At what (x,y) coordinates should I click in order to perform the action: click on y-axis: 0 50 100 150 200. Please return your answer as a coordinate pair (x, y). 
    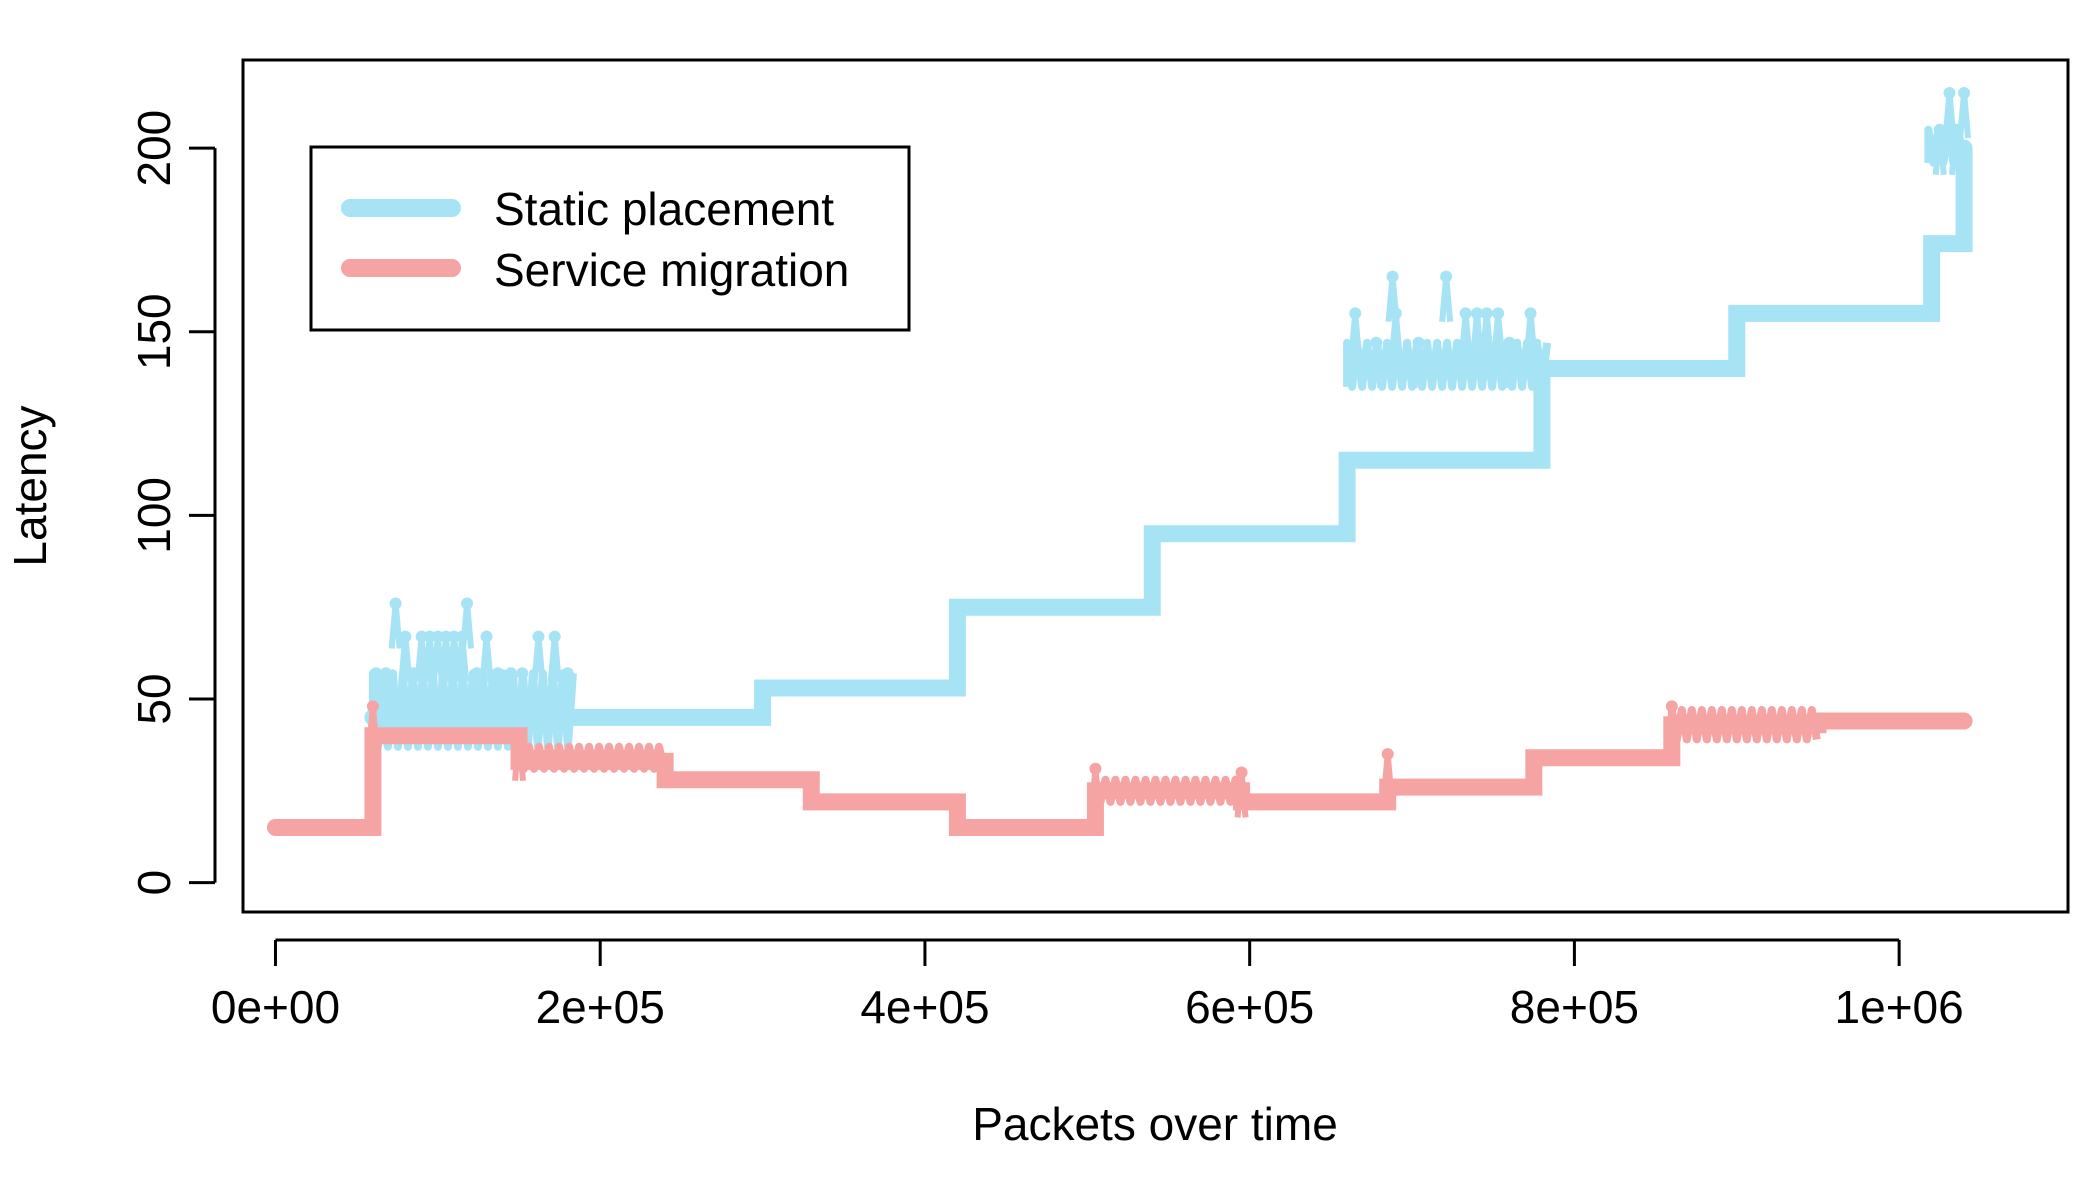
    Looking at the image, I should click on (172, 503).